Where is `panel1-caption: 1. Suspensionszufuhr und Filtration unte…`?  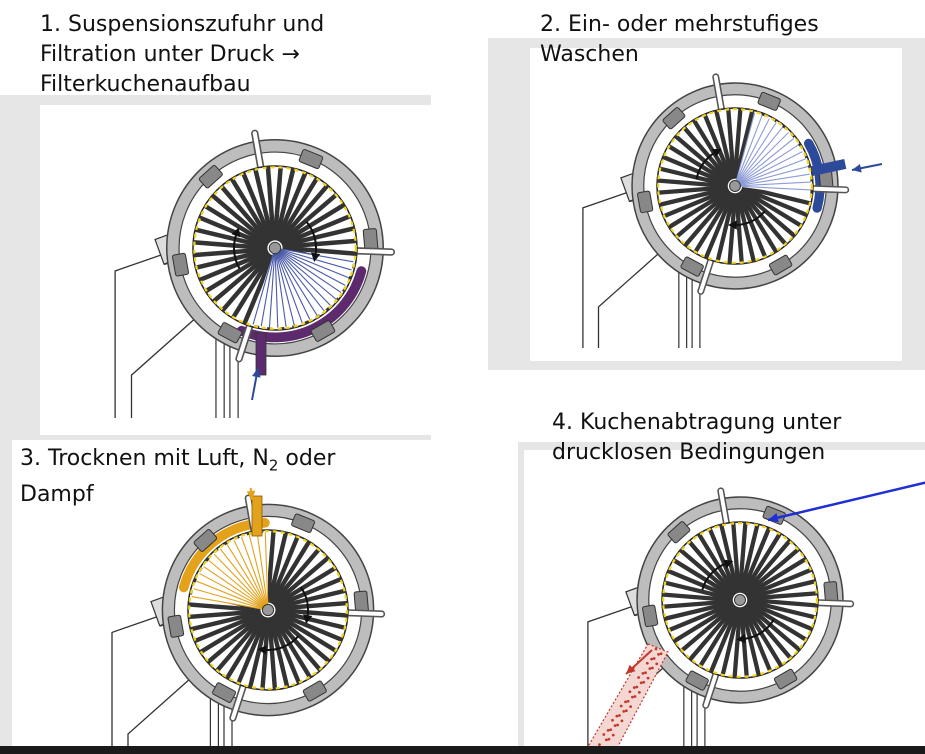
panel1-caption: 1. Suspensionszufuhr und Filtration unte… is located at coordinates (182, 55).